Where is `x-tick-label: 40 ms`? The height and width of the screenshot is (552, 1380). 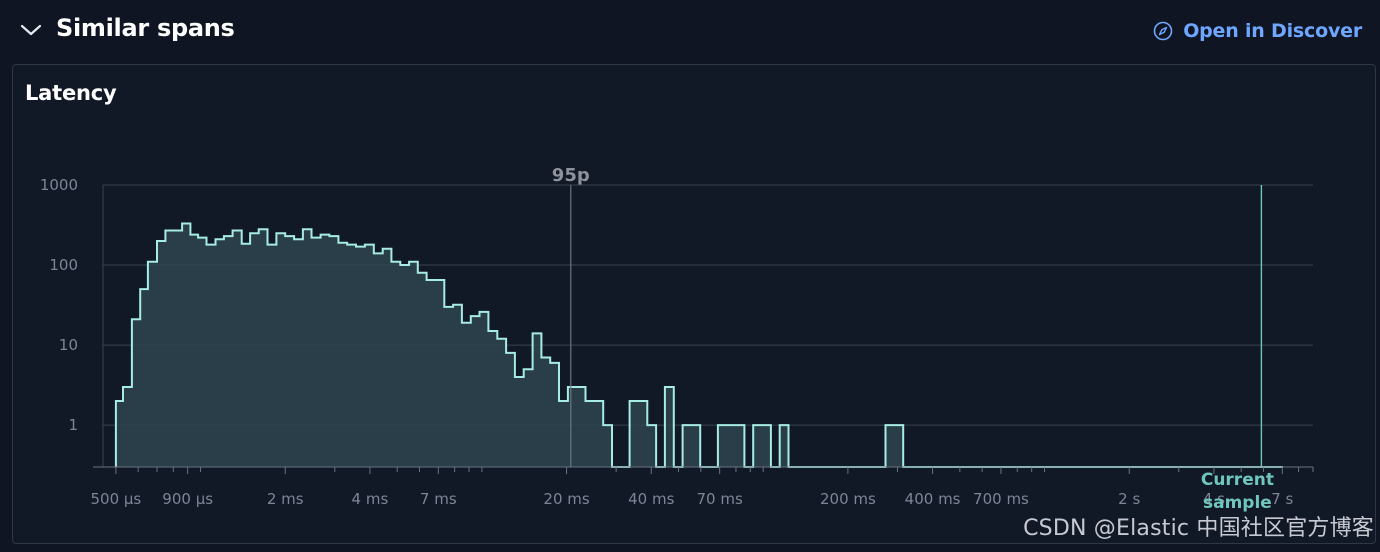 x-tick-label: 40 ms is located at coordinates (651, 499).